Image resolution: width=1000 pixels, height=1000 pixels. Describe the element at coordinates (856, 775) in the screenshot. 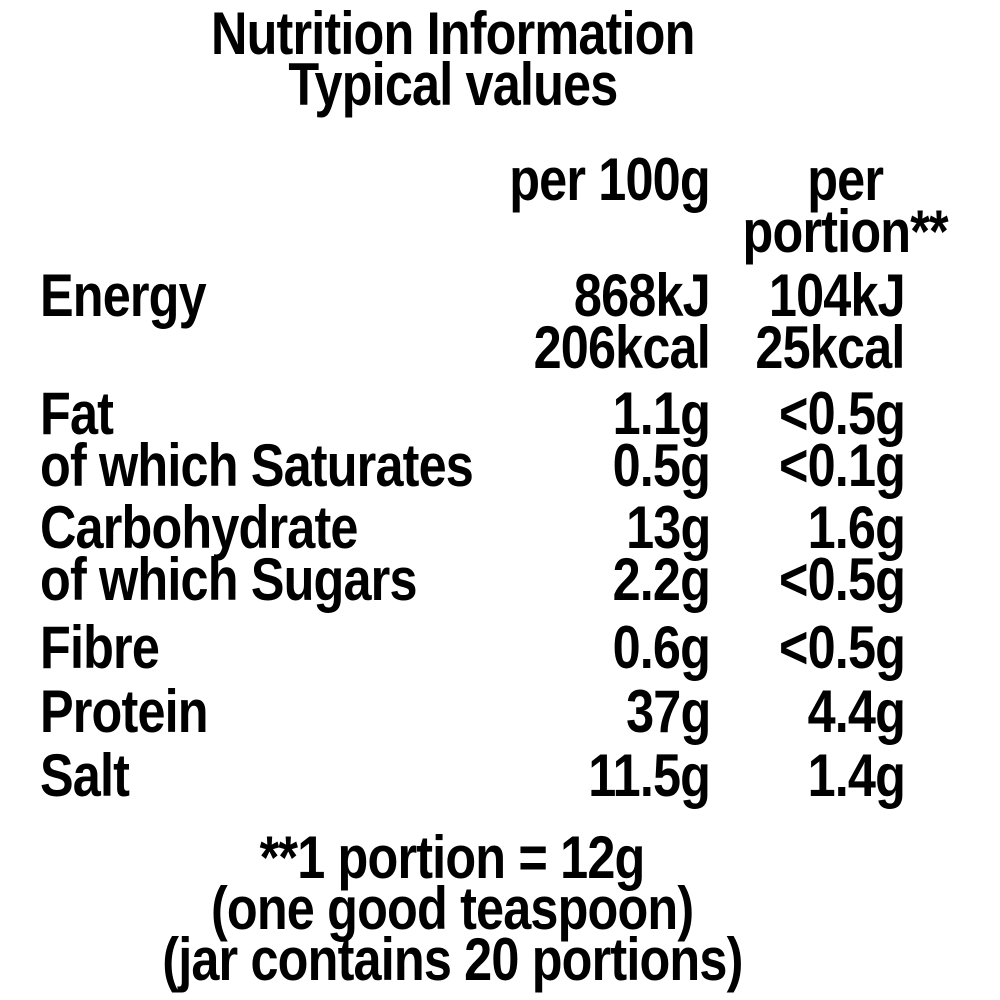

I see `per-portion-value: 1.4g` at that location.